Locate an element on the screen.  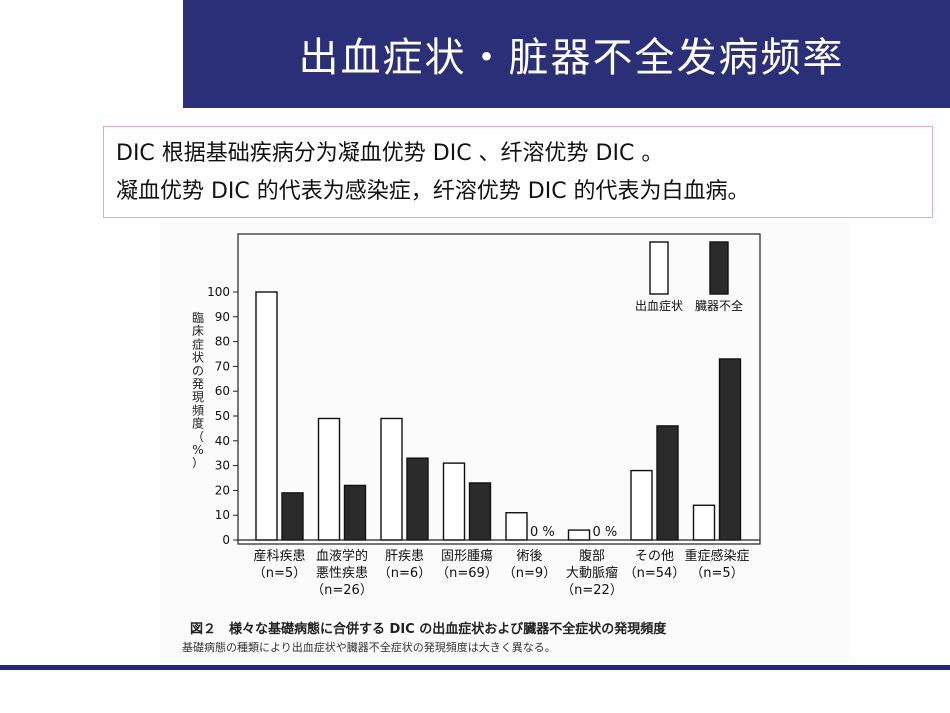
category-label: 産科疾患 is located at coordinates (279, 556).